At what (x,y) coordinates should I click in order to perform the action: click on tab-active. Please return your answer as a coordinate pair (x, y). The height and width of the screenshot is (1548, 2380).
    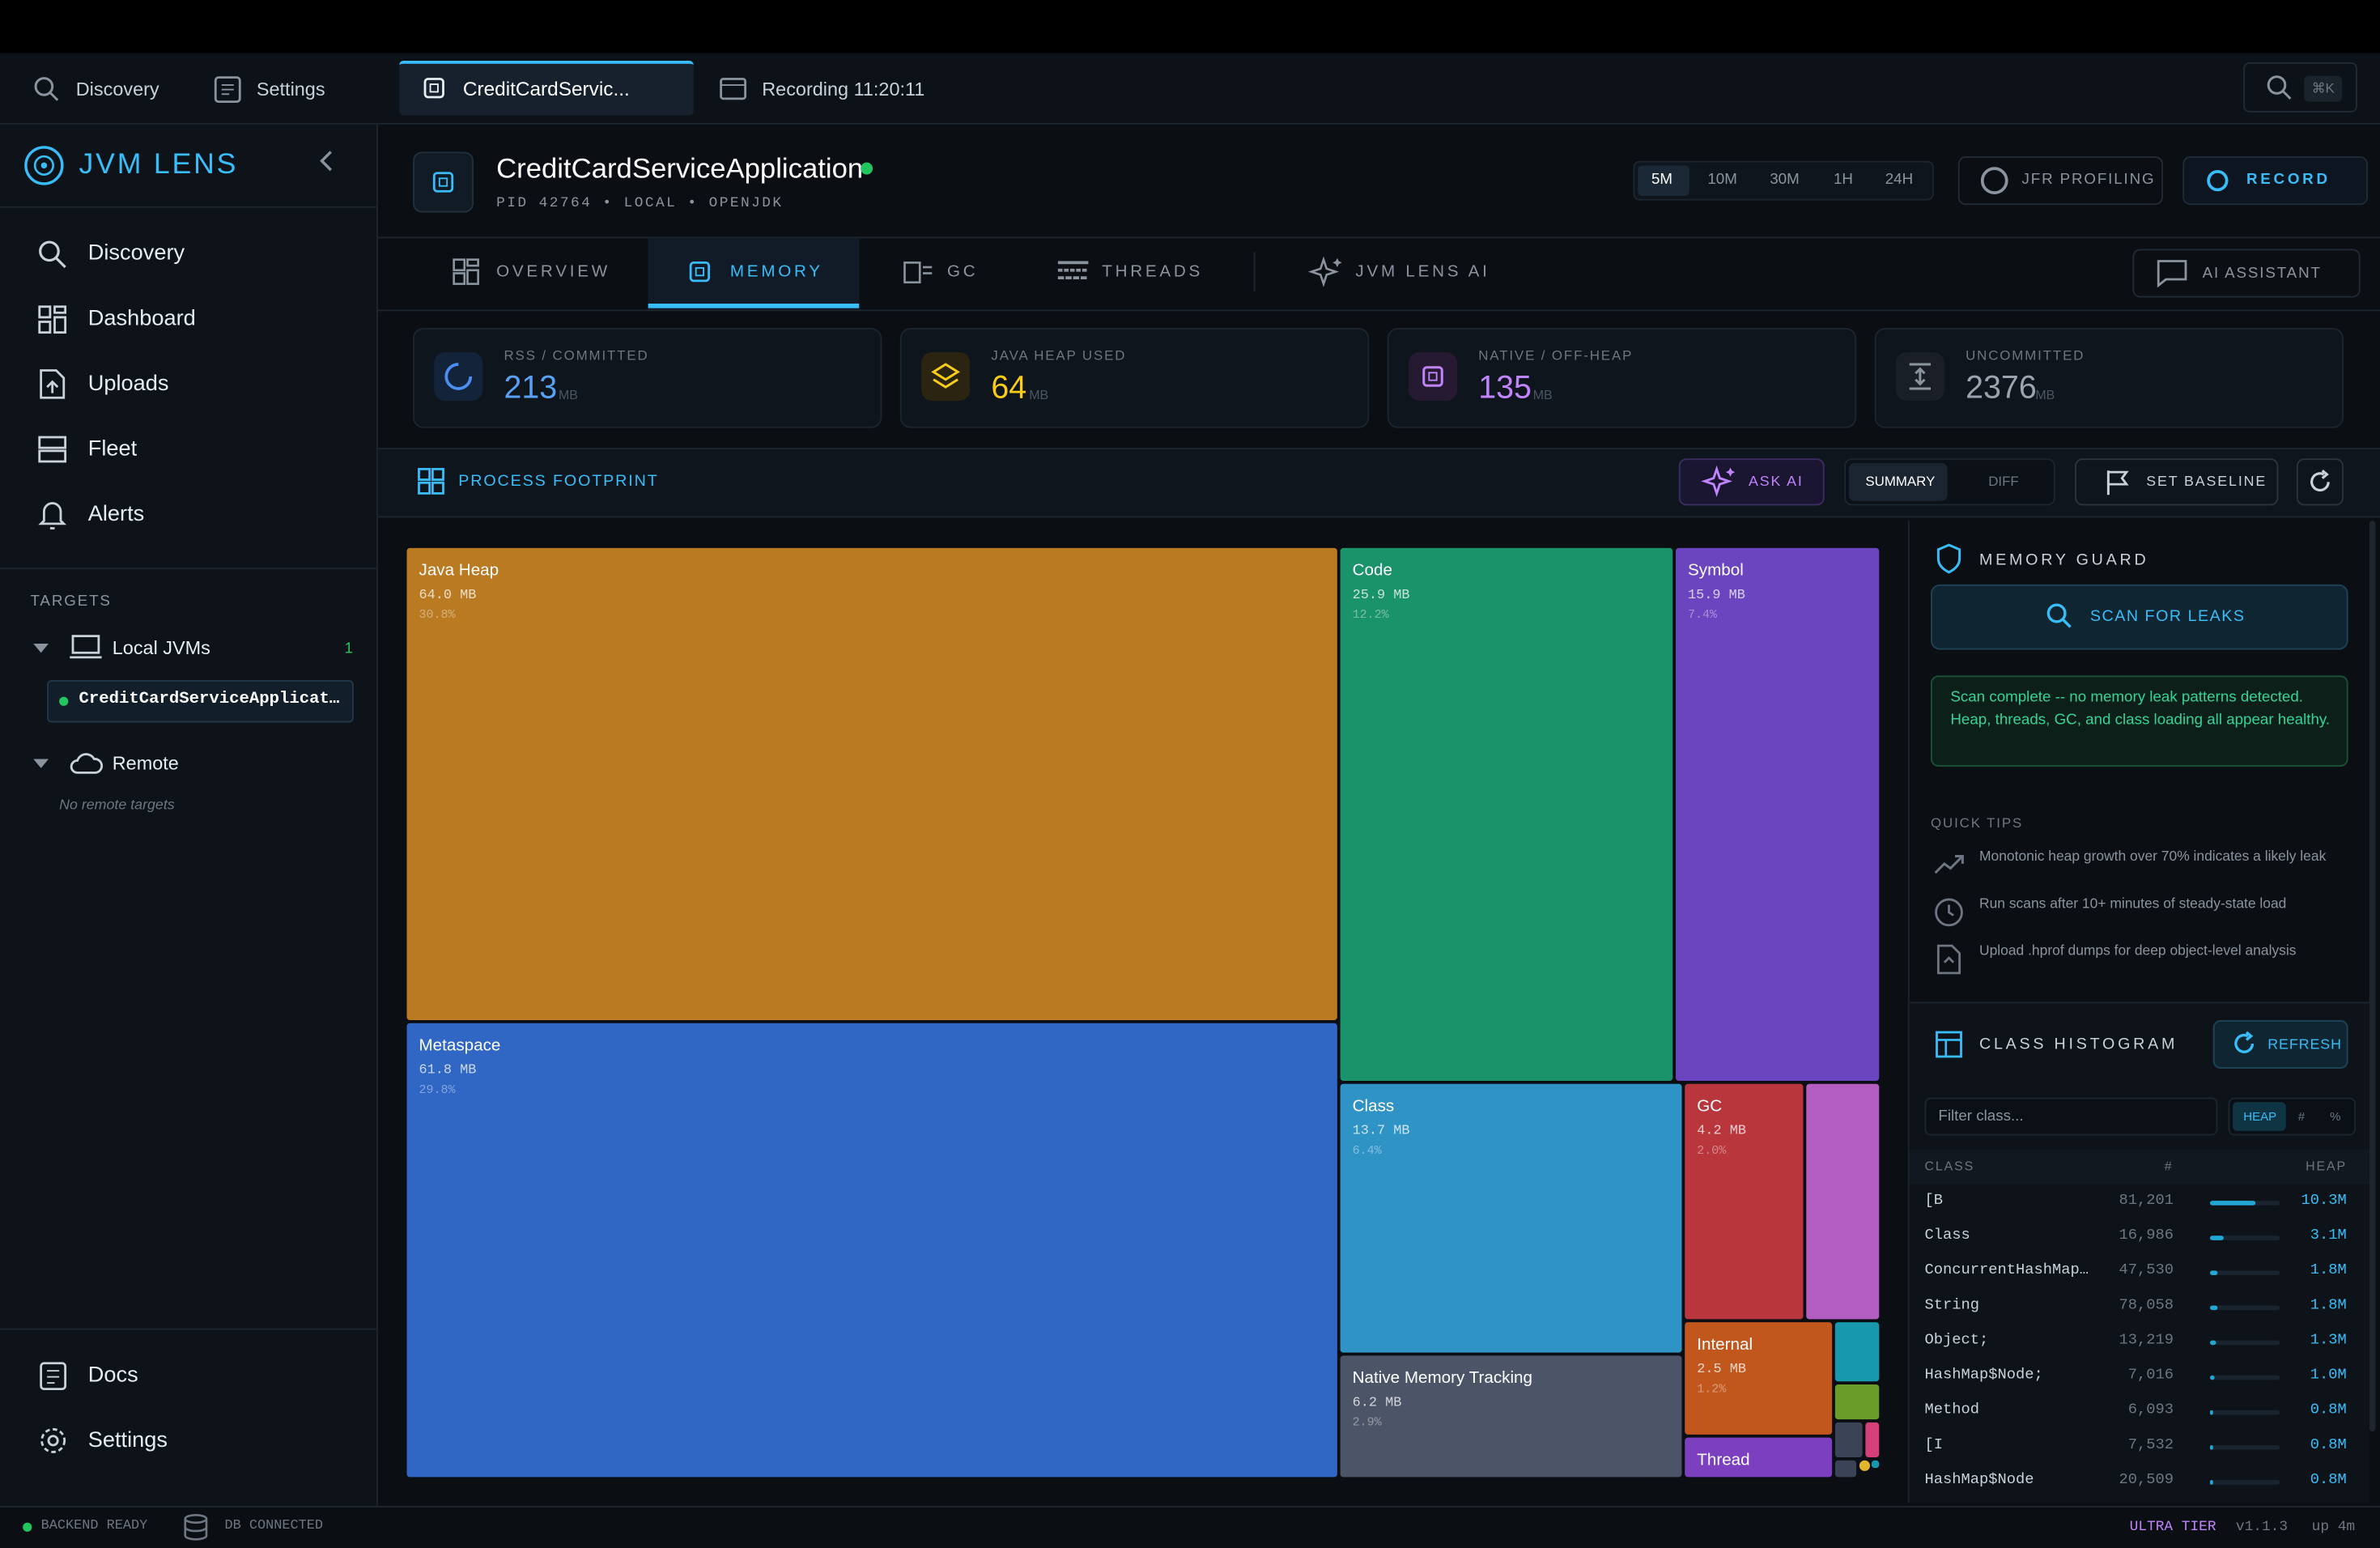
    Looking at the image, I should click on (546, 88).